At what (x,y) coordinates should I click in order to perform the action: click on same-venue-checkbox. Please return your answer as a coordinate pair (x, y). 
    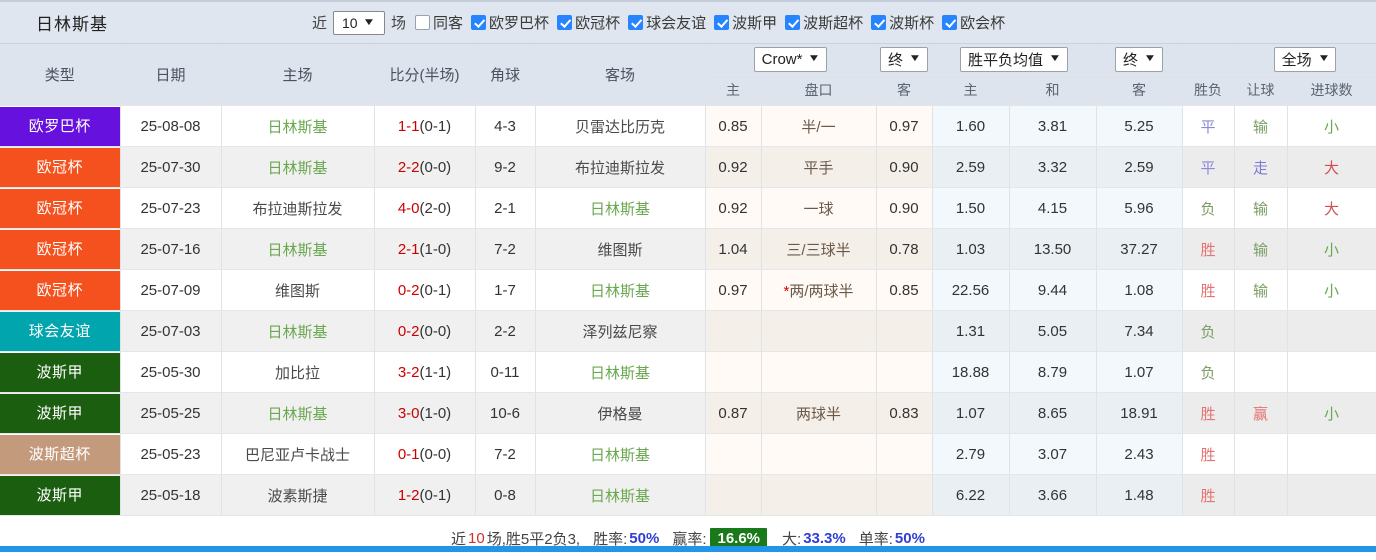
    Looking at the image, I should click on (423, 22).